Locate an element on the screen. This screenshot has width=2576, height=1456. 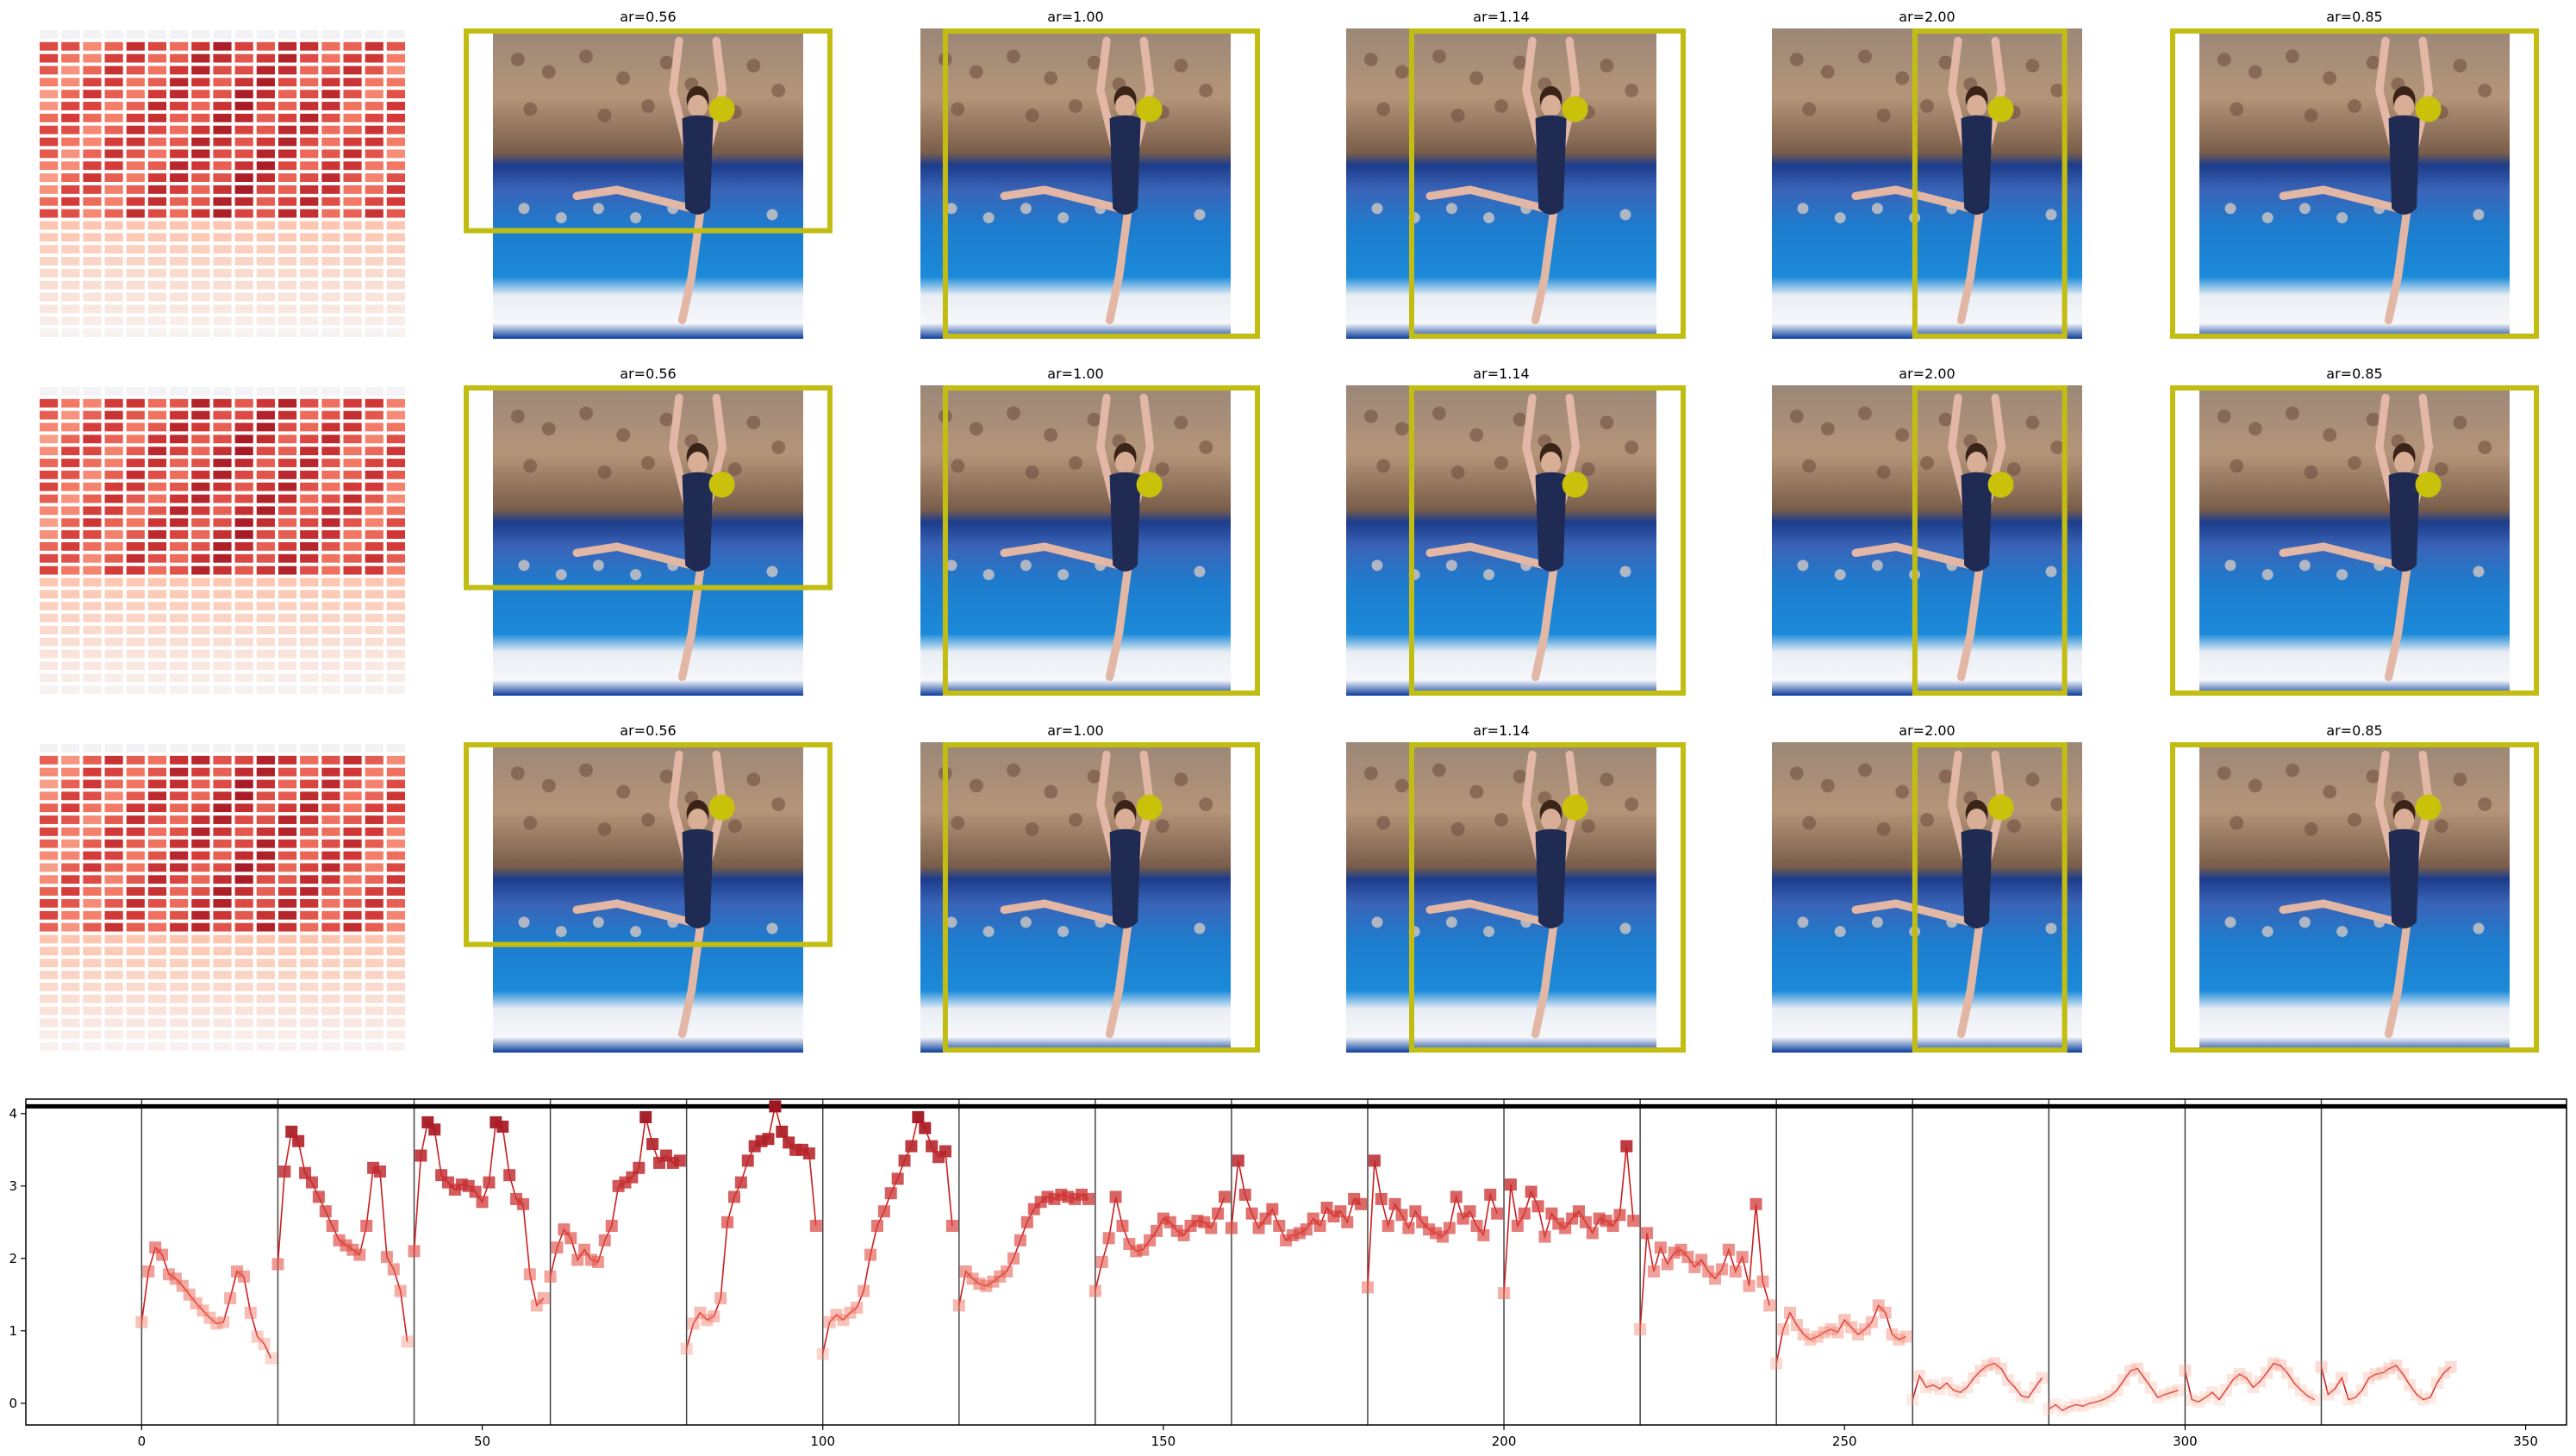
image-panel: ar=1.00 is located at coordinates (1090, 531).